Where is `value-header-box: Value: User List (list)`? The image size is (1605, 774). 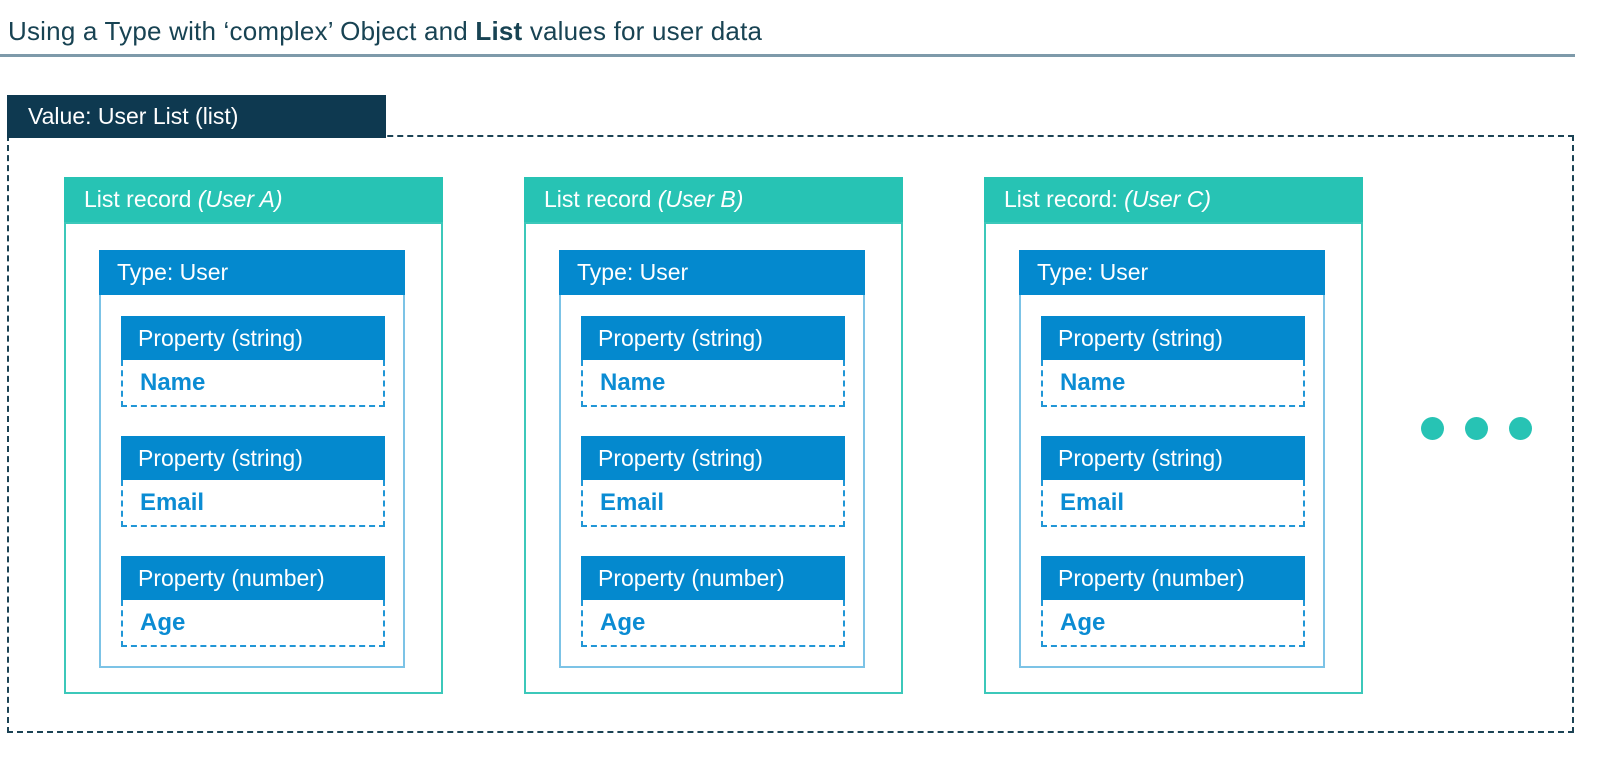 value-header-box: Value: User List (list) is located at coordinates (196, 116).